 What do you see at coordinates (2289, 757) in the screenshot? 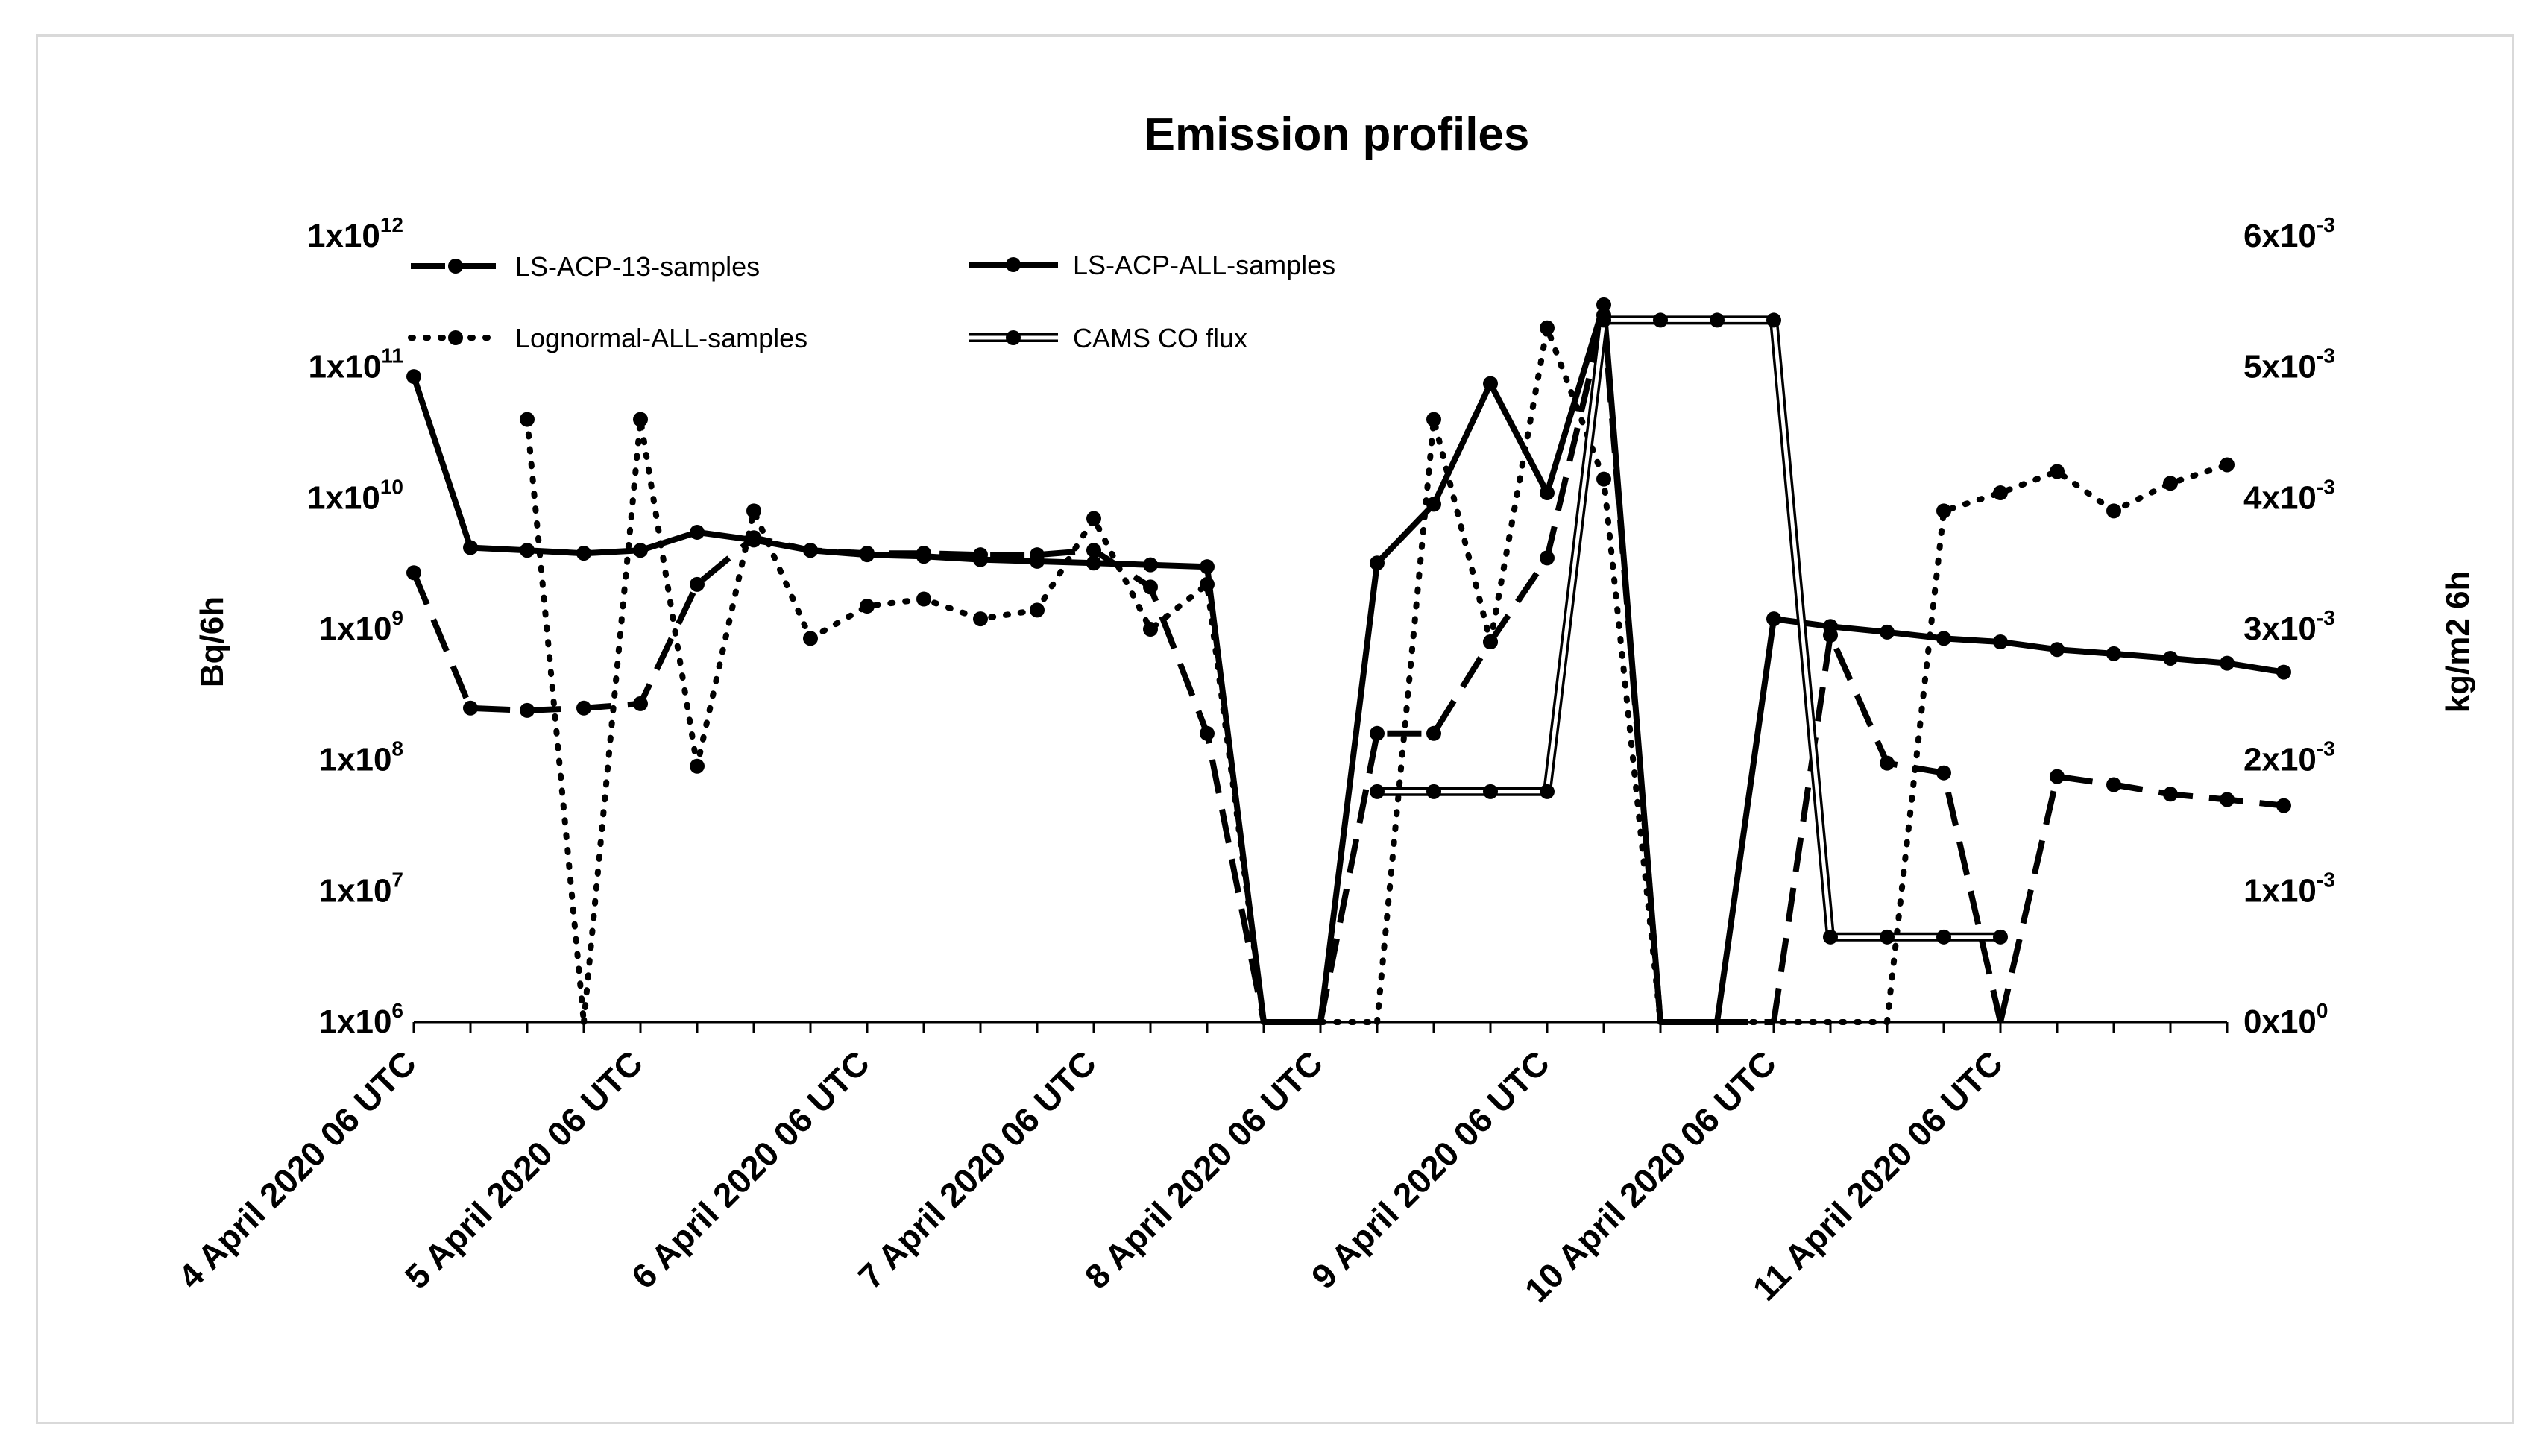
I see `right-tick-label: 2x10⁻³` at bounding box center [2289, 757].